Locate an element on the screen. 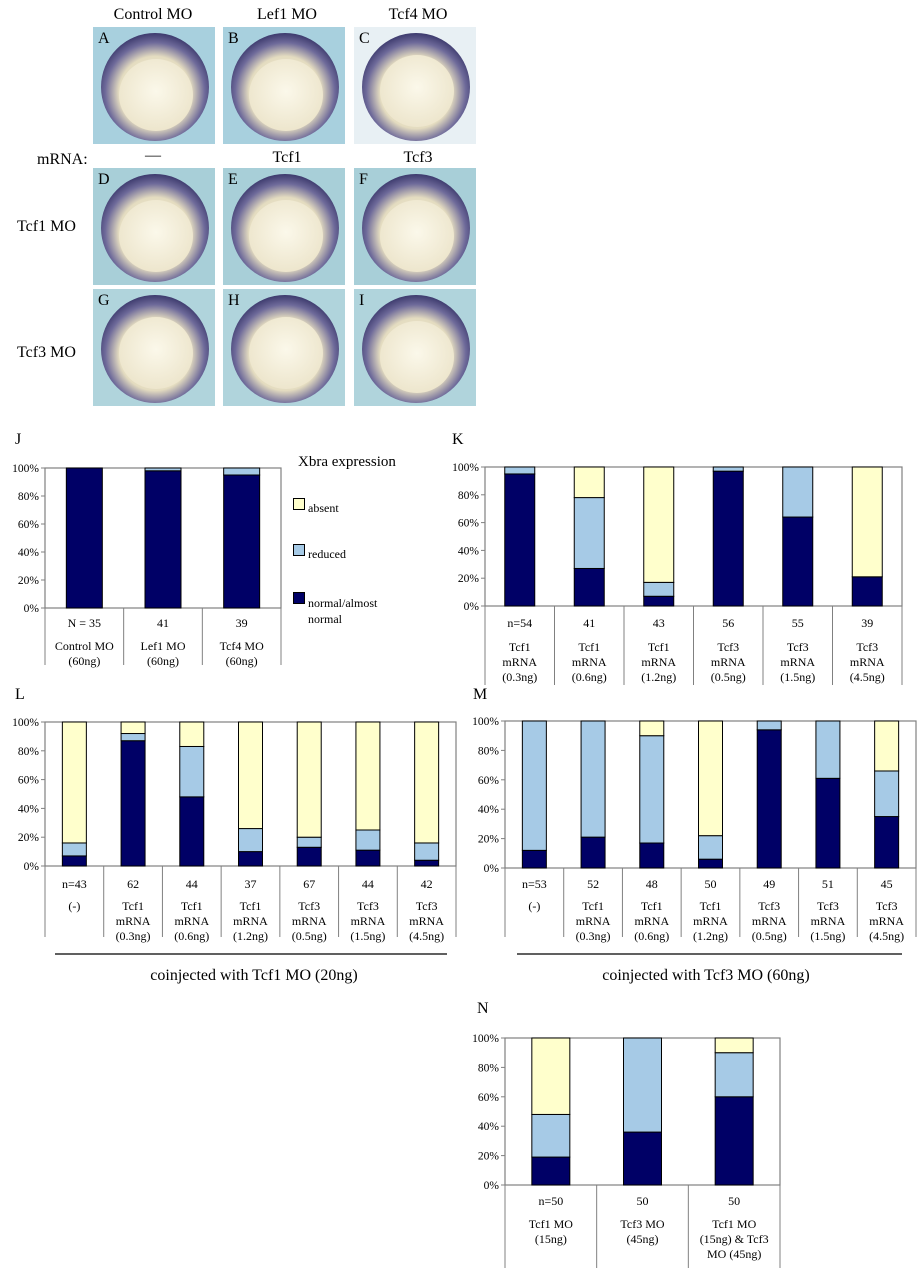  n-label: 42 is located at coordinates (427, 884).